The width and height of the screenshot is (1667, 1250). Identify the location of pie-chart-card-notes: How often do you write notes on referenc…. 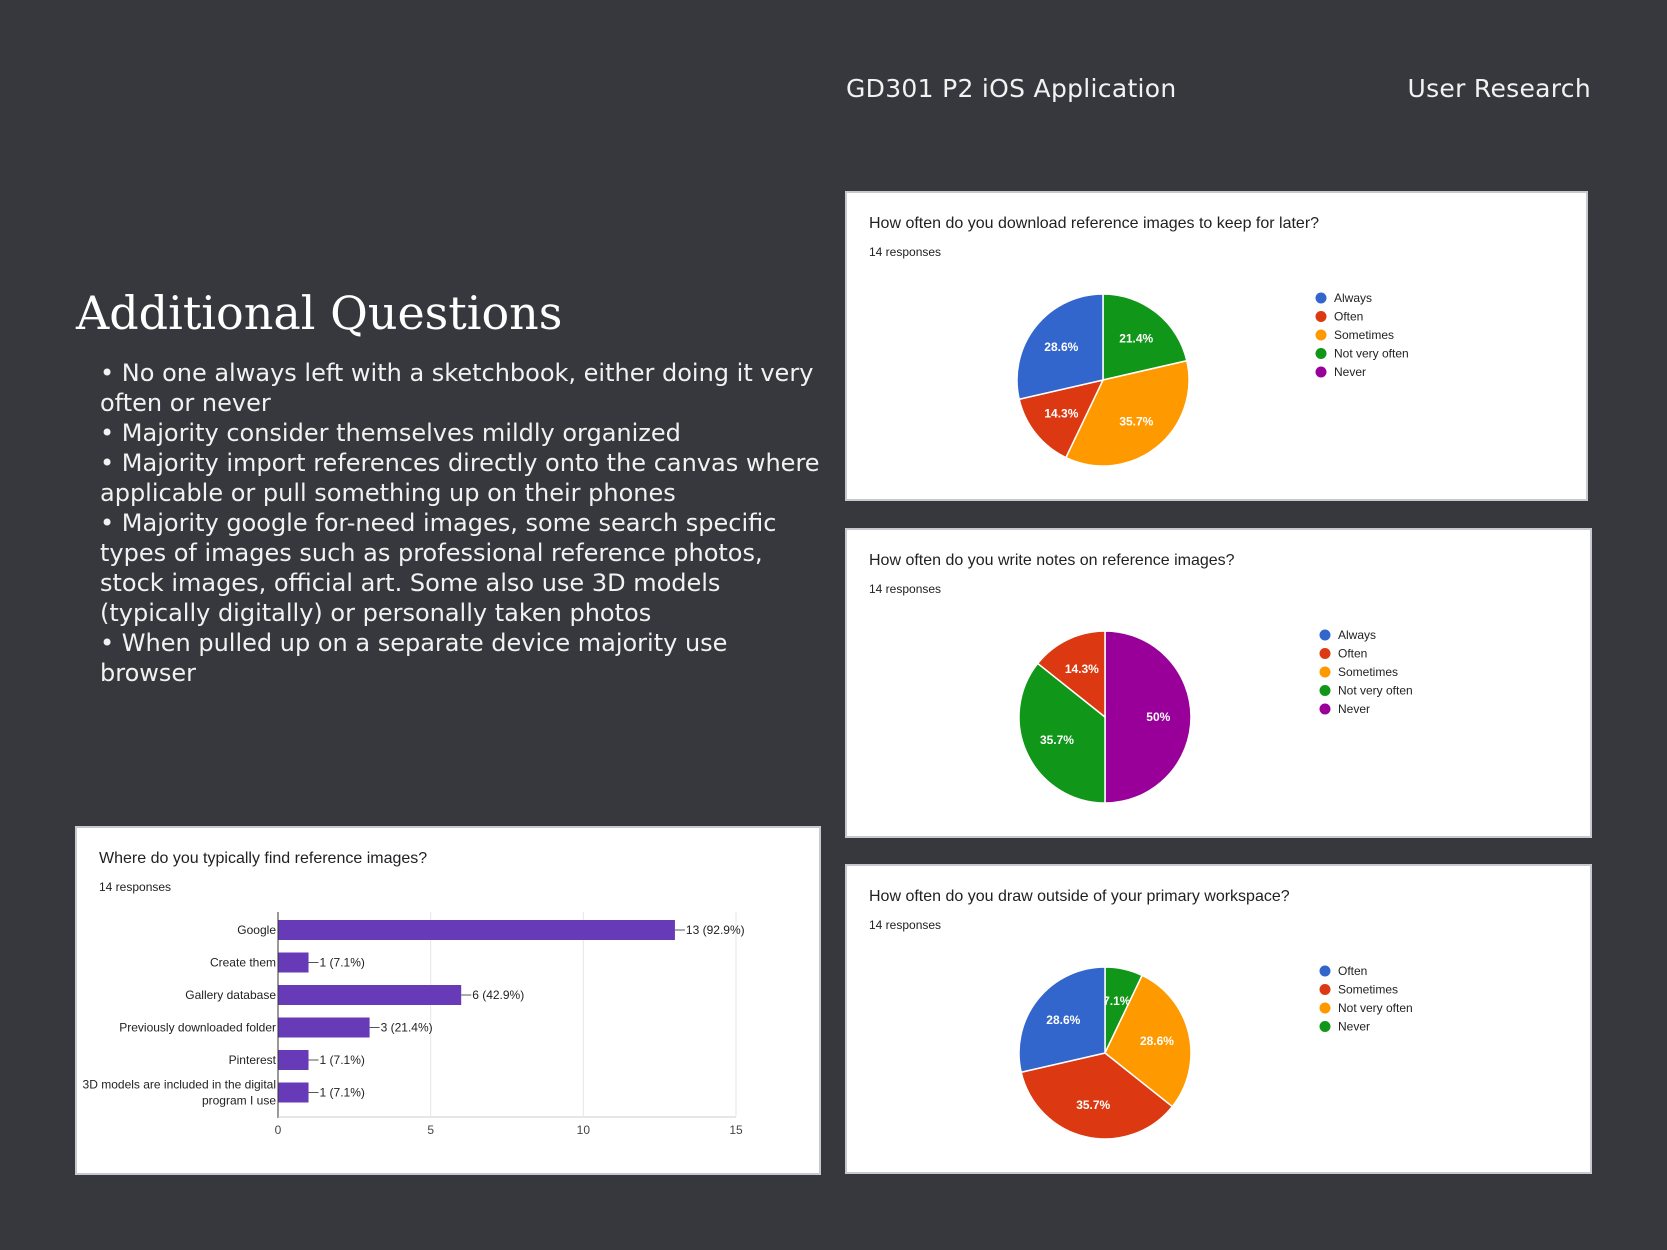
(1218, 683).